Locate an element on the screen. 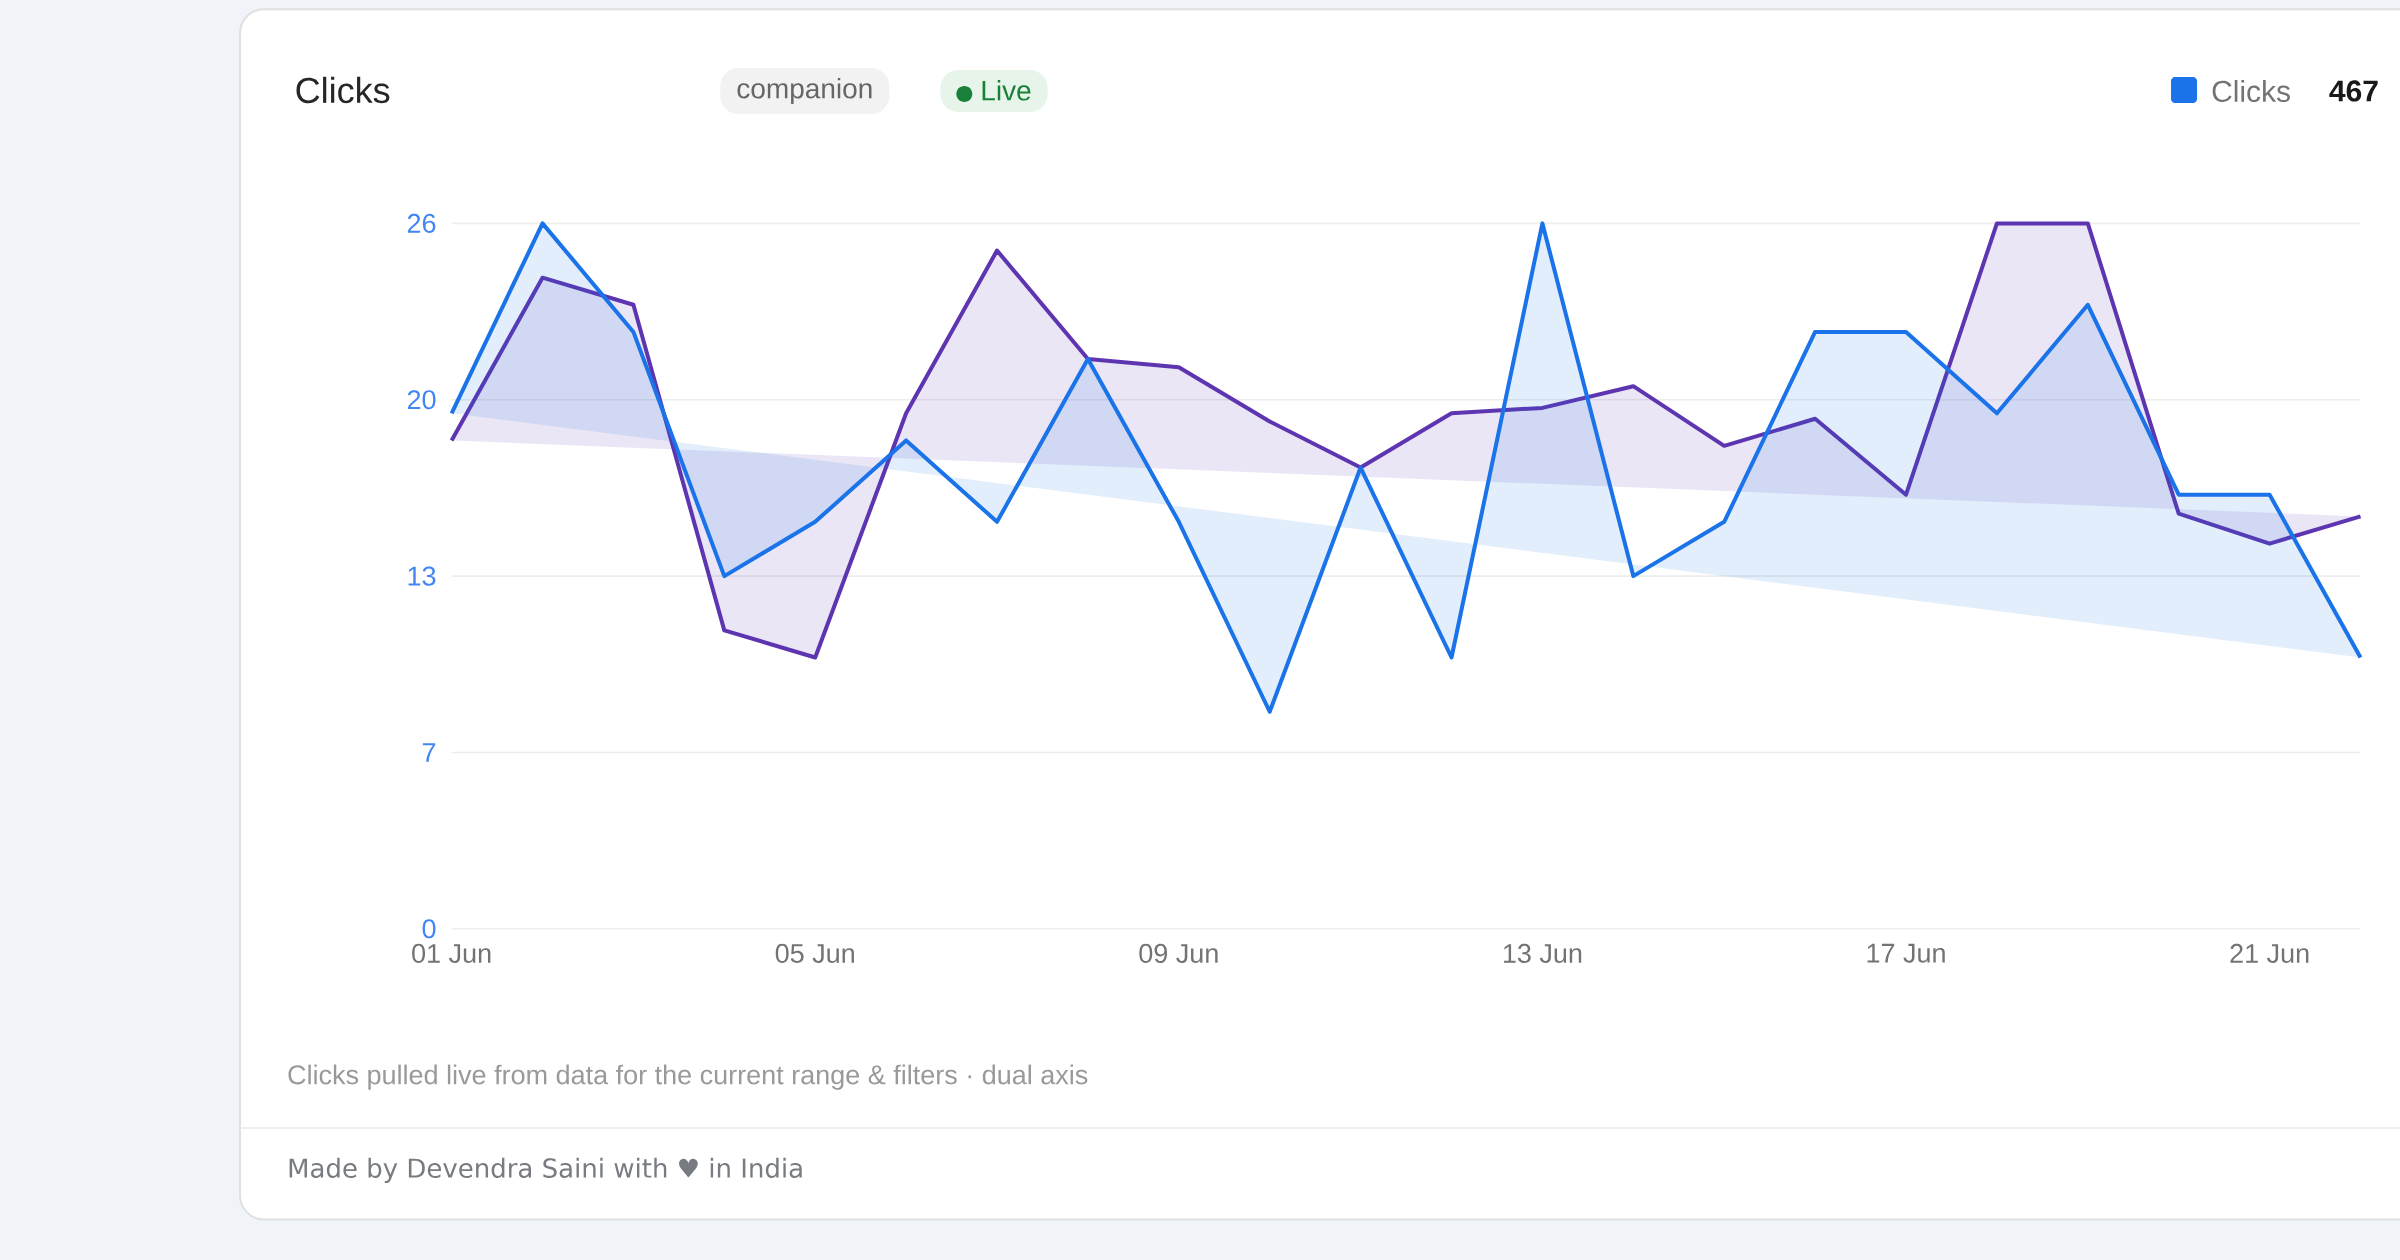 Image resolution: width=2400 pixels, height=1260 pixels. x-tick-label: 17 Jun is located at coordinates (1906, 953).